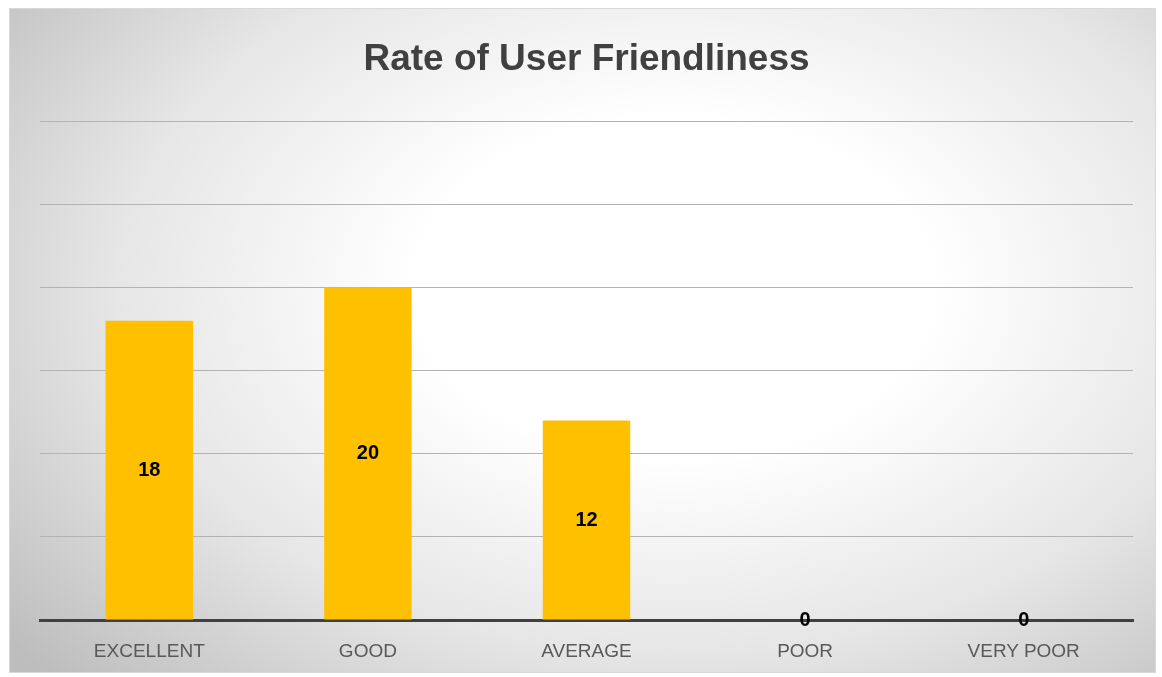 The height and width of the screenshot is (677, 1162). What do you see at coordinates (368, 452) in the screenshot?
I see `data-label: 20` at bounding box center [368, 452].